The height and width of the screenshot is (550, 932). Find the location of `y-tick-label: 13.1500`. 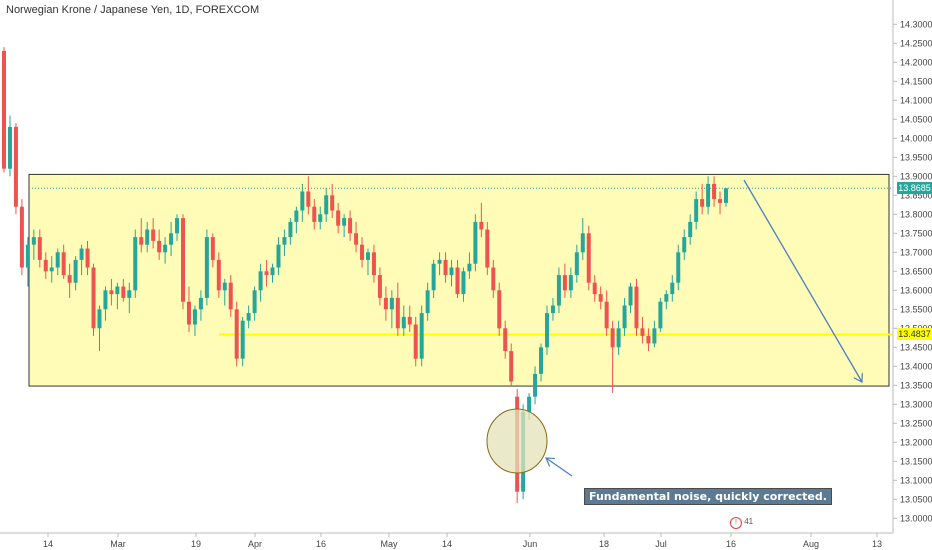

y-tick-label: 13.1500 is located at coordinates (916, 461).